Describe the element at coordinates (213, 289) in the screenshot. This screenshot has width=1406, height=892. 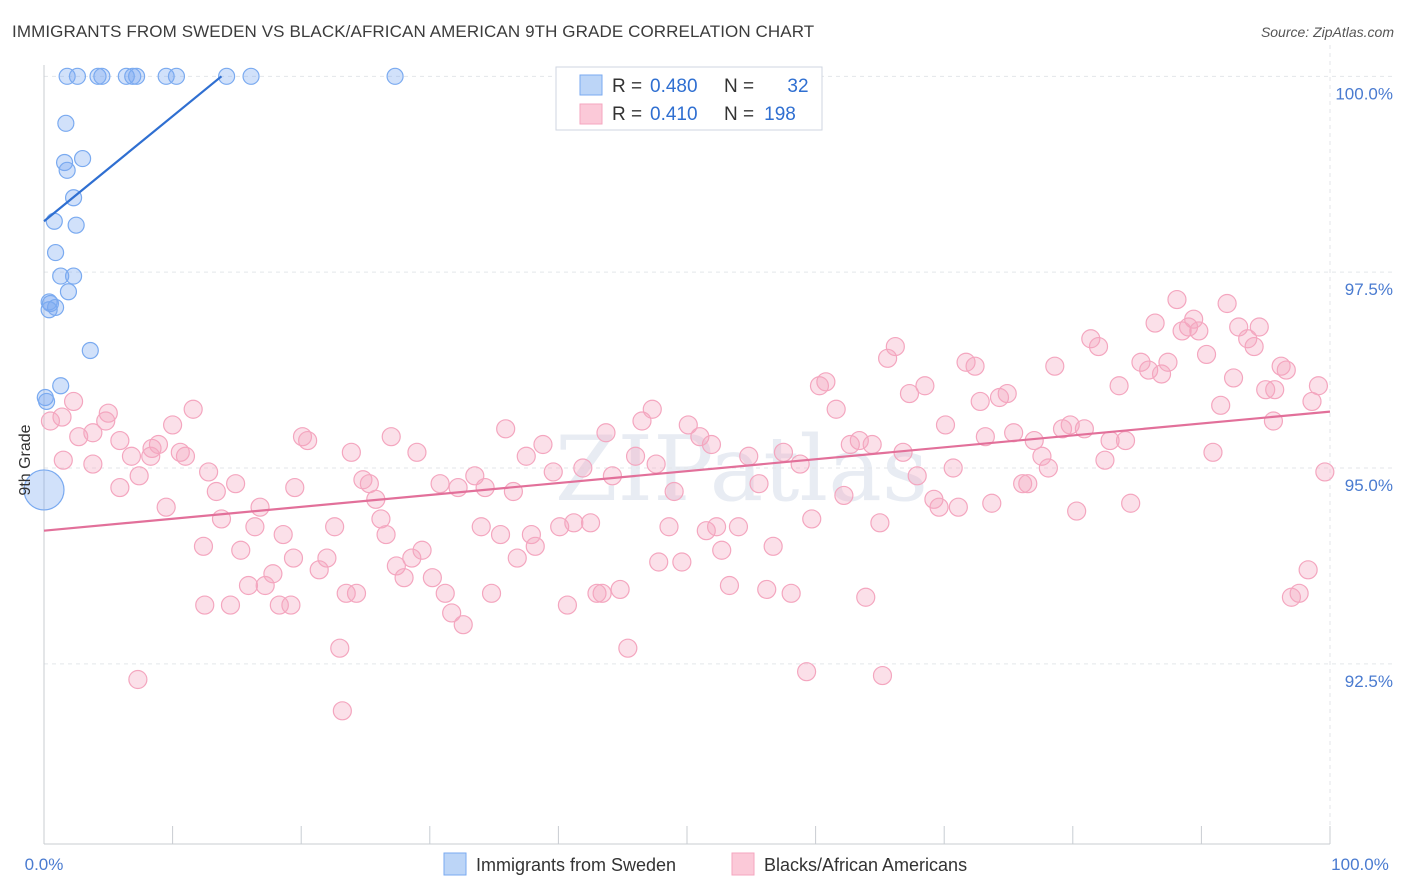
I see `series-immigrants-from-sweden` at that location.